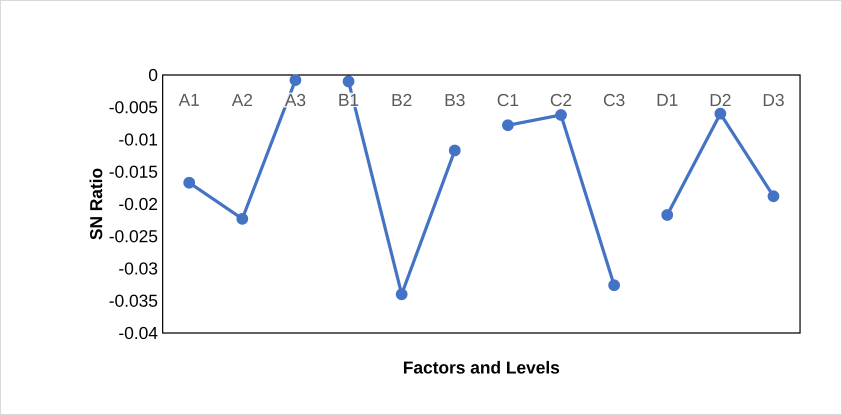 This screenshot has height=415, width=842. What do you see at coordinates (482, 367) in the screenshot?
I see `x-axis-title: Factors and Levels` at bounding box center [482, 367].